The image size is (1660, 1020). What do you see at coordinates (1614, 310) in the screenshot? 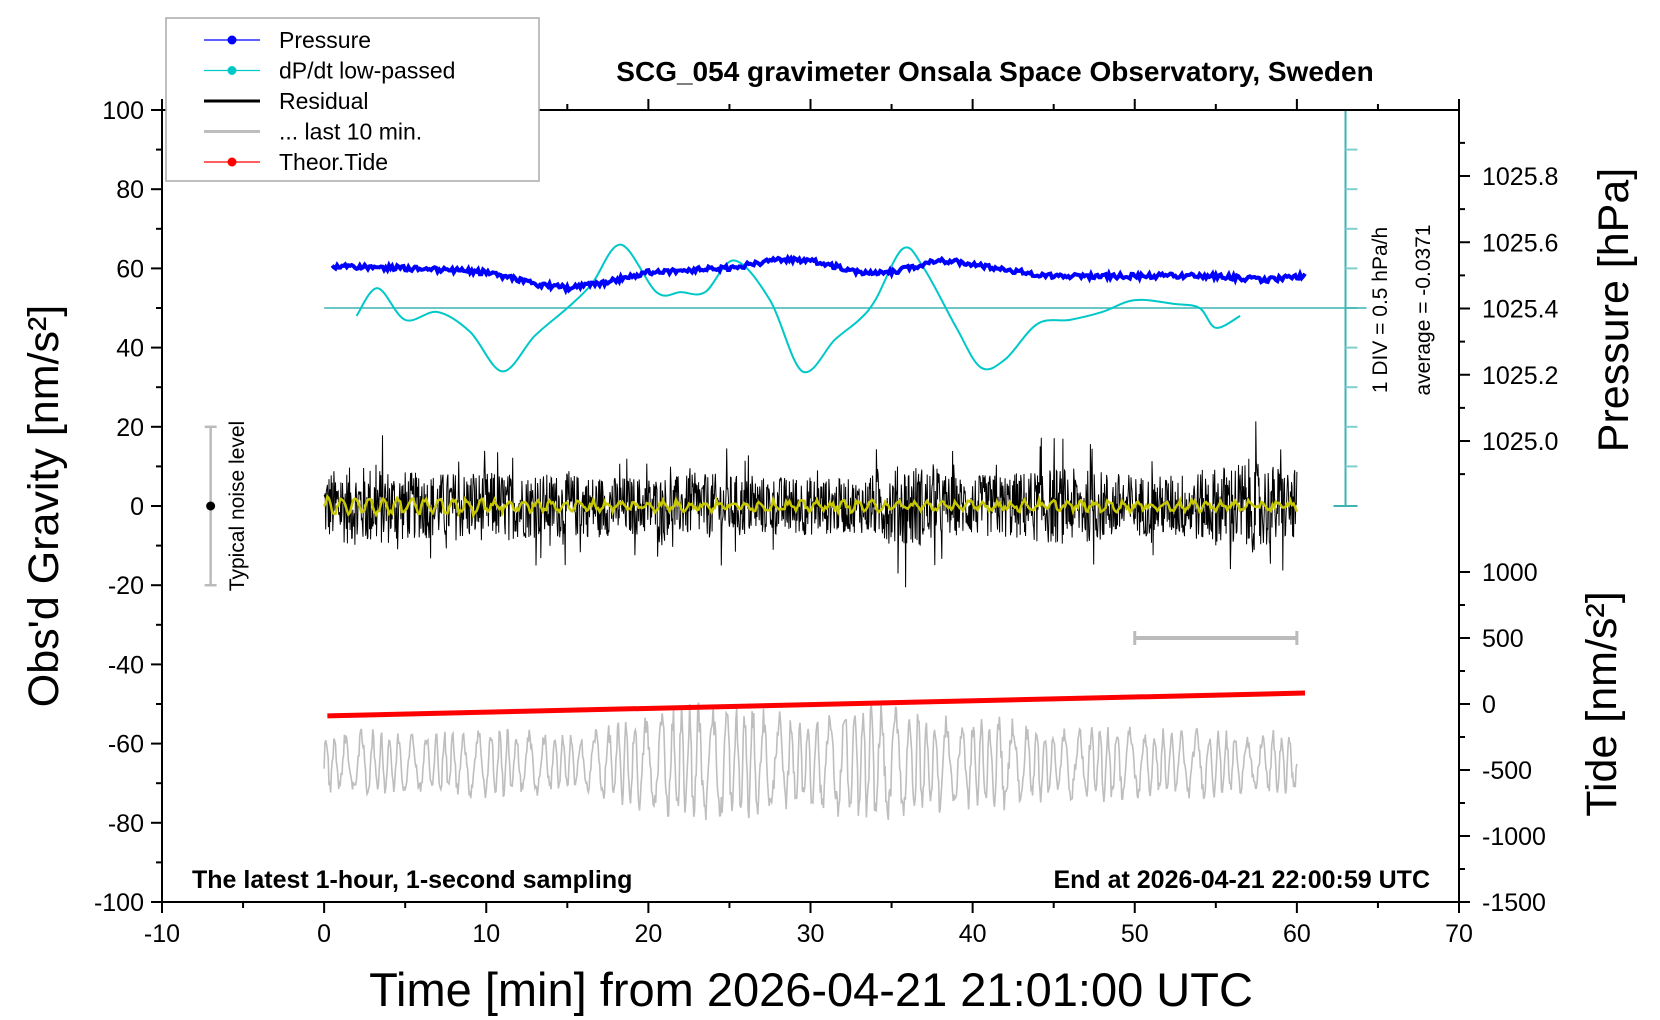
I see `pressure-axis-title: Pressure [hPa]` at bounding box center [1614, 310].